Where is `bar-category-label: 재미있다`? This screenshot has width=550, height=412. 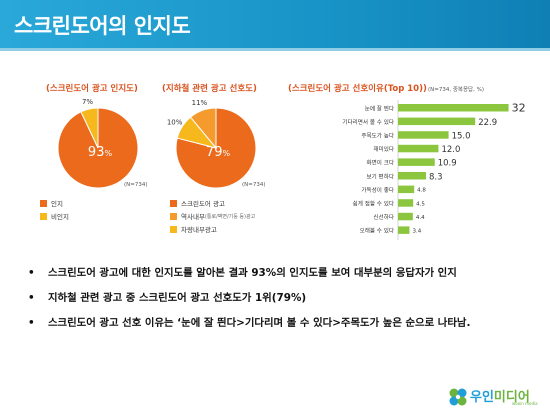 bar-category-label: 재미있다 is located at coordinates (383, 149).